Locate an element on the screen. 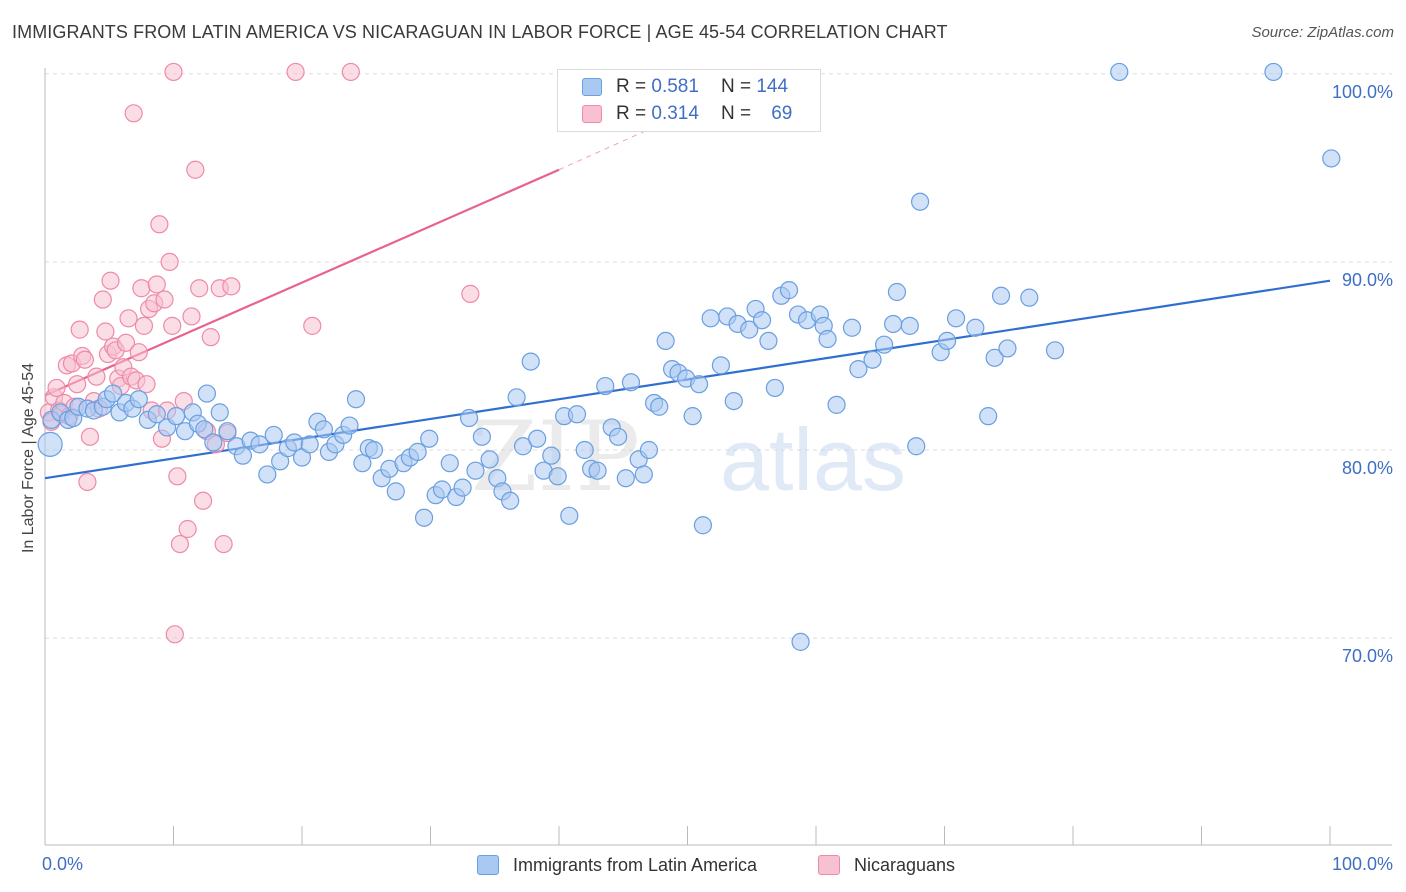 The image size is (1406, 892). bottom-legend-latin-america: Immigrants from Latin America is located at coordinates (617, 865).